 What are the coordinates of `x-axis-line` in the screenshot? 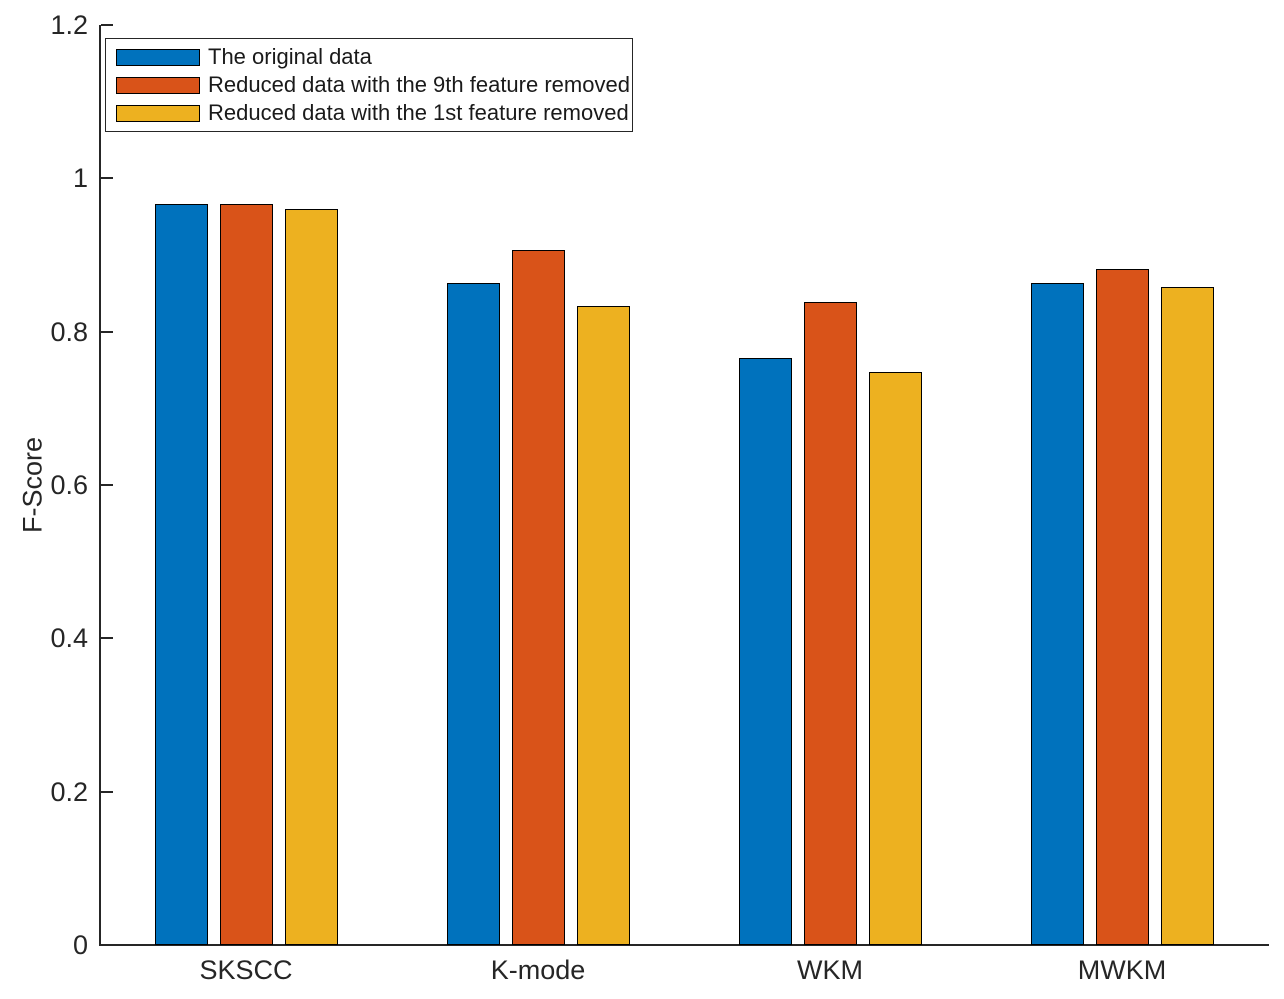 It's located at (684, 945).